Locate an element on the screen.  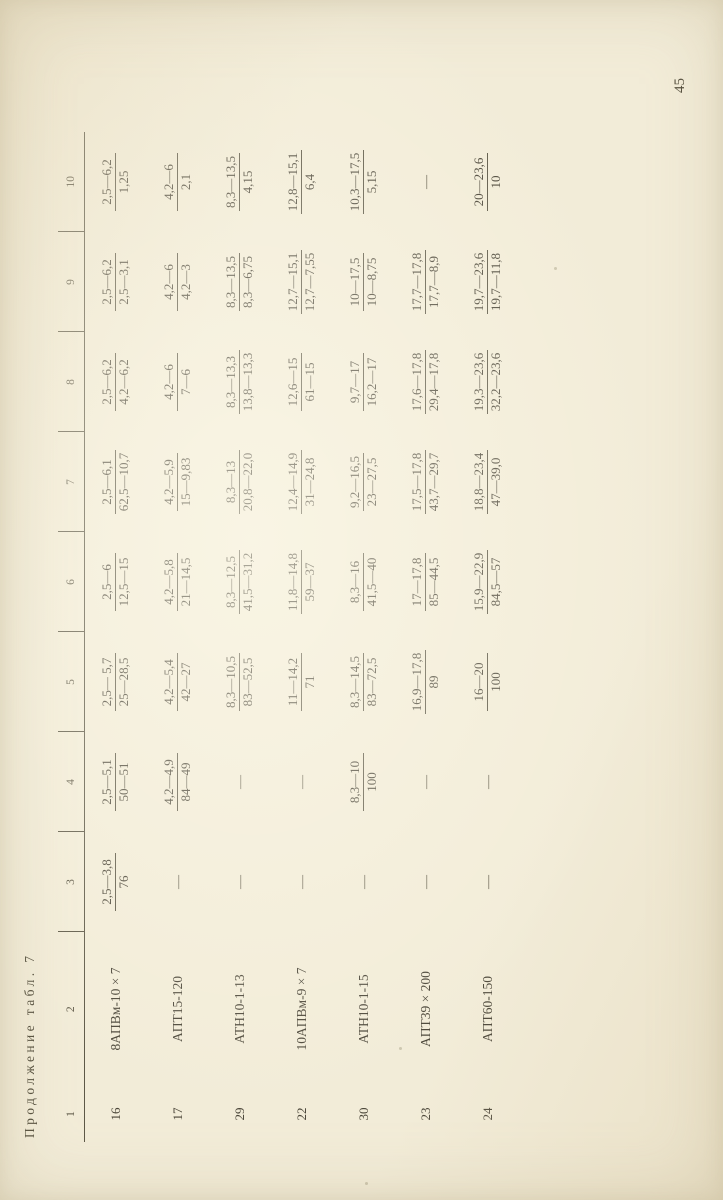
fraction-numerator: 17,6—17,8 is located at coordinates (418, 382).